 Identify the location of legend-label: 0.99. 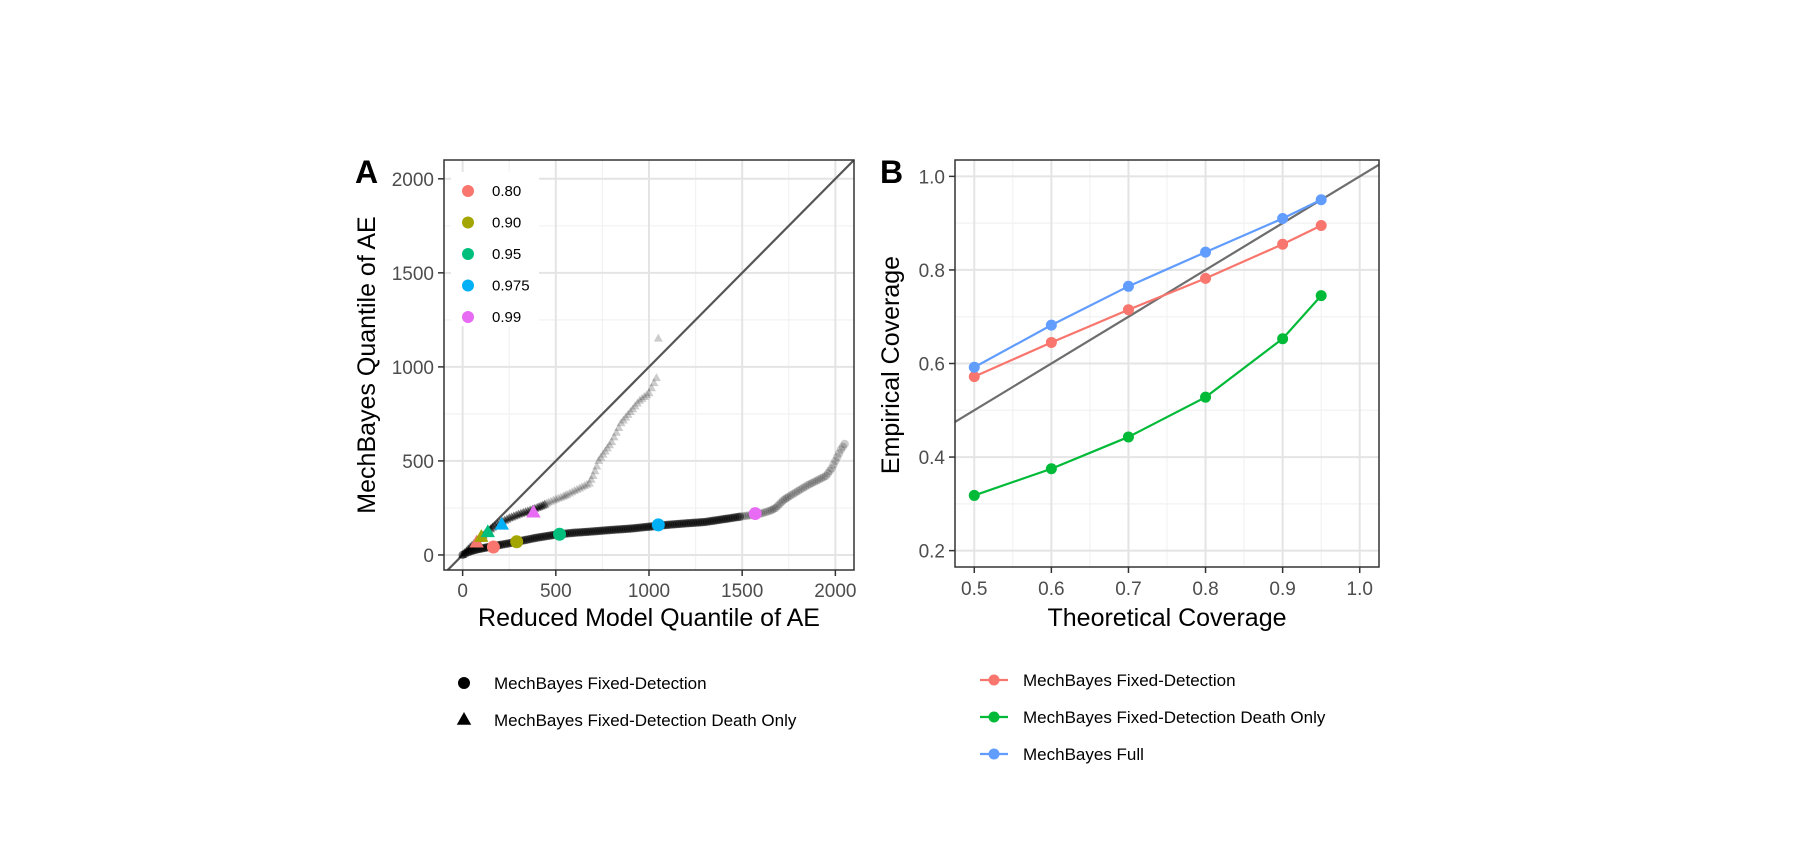
(506, 317).